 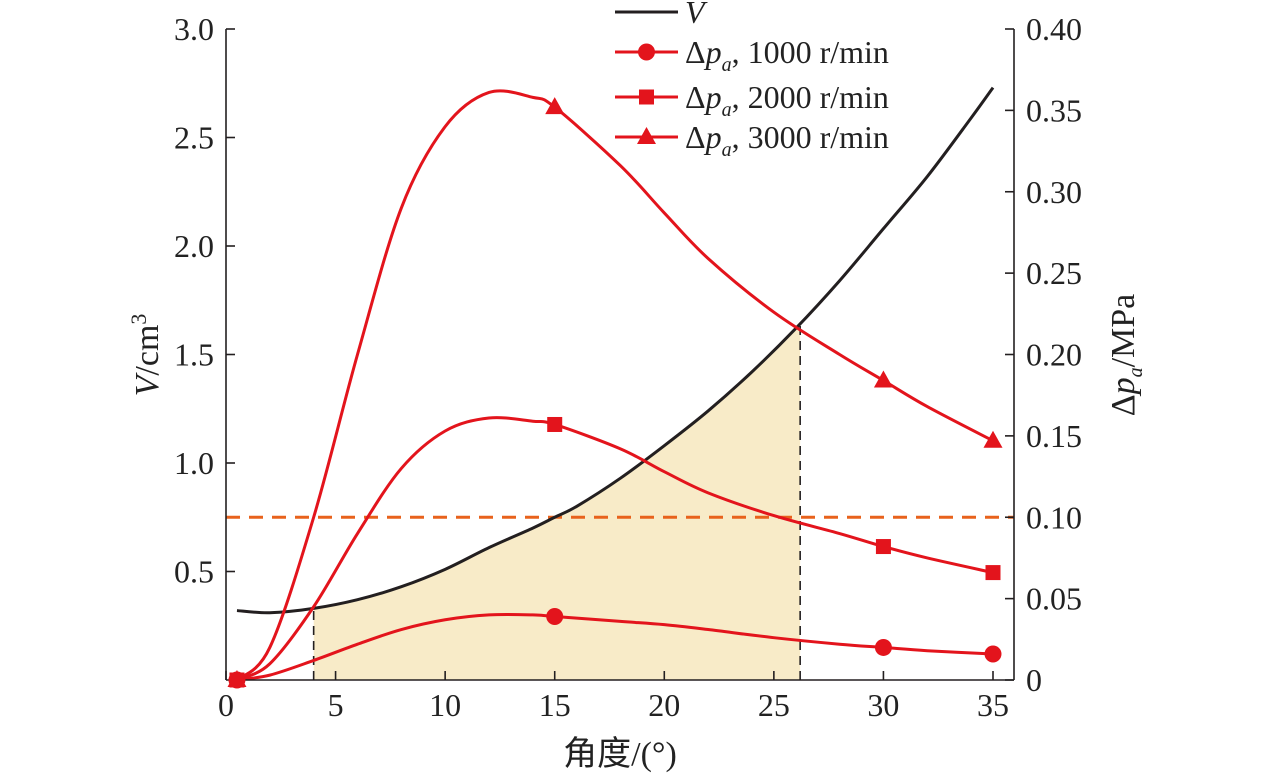 What do you see at coordinates (664, 705) in the screenshot?
I see `x-tick-label-4: 20` at bounding box center [664, 705].